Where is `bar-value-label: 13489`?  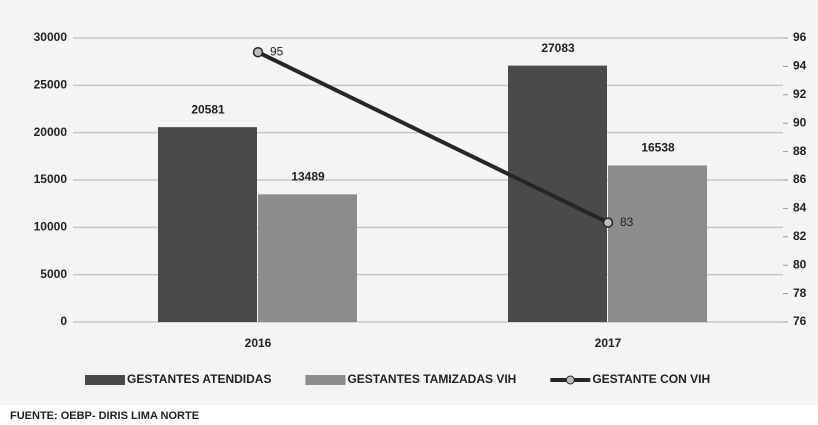
bar-value-label: 13489 is located at coordinates (308, 176).